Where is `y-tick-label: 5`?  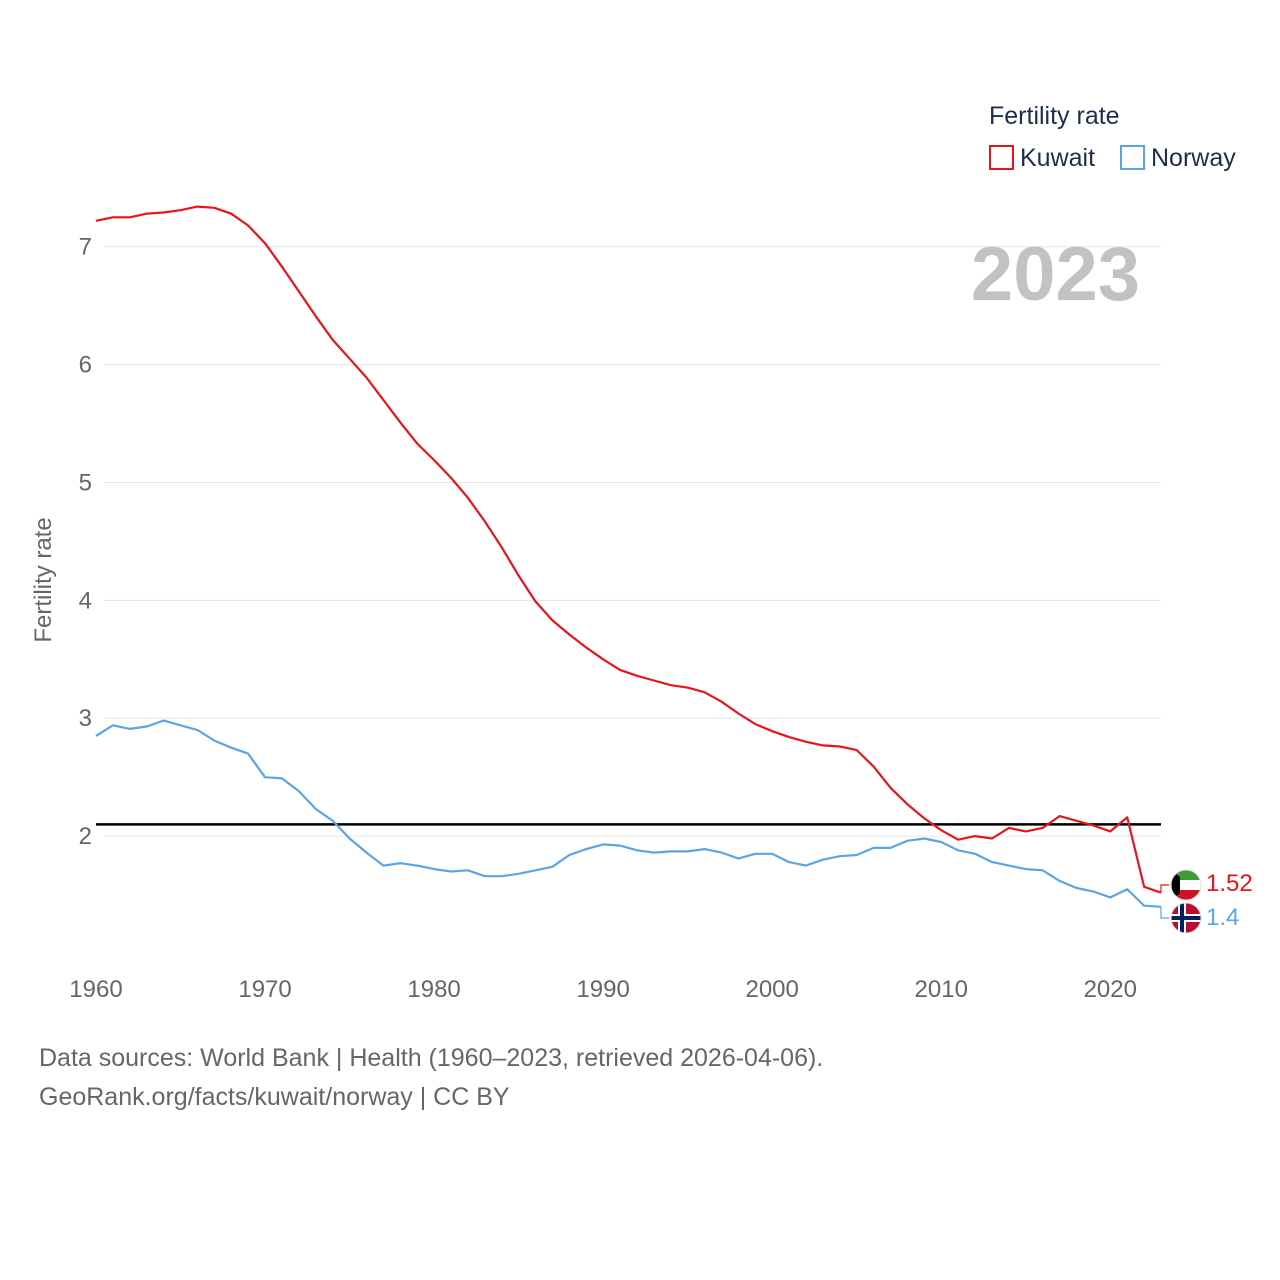 y-tick-label: 5 is located at coordinates (85, 482).